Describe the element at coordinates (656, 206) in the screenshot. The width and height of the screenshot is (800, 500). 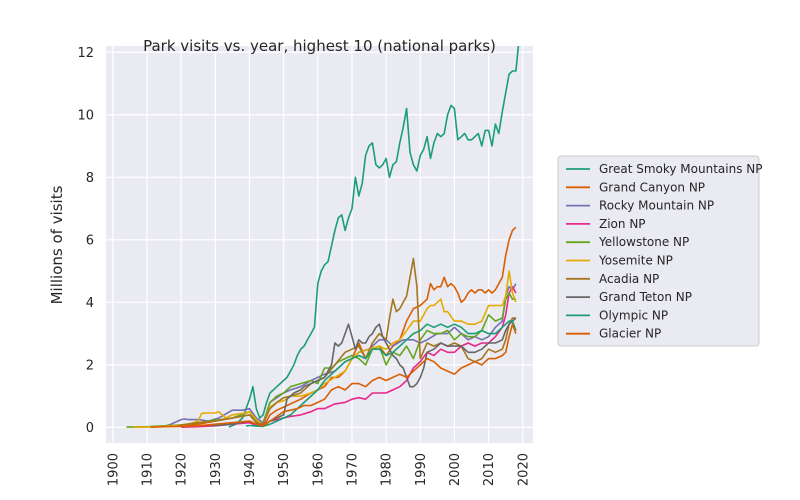
I see `legend-entry: Rocky Mountain NP` at that location.